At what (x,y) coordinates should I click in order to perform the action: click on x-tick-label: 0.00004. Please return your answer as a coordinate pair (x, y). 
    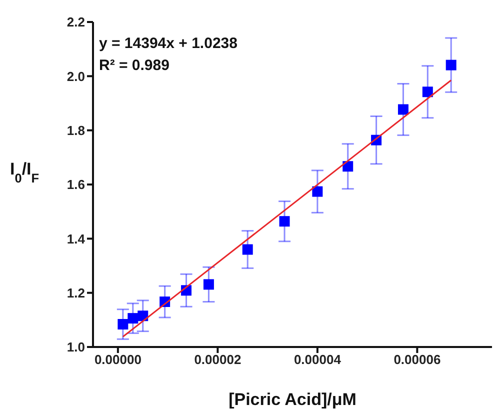
    Looking at the image, I should click on (318, 360).